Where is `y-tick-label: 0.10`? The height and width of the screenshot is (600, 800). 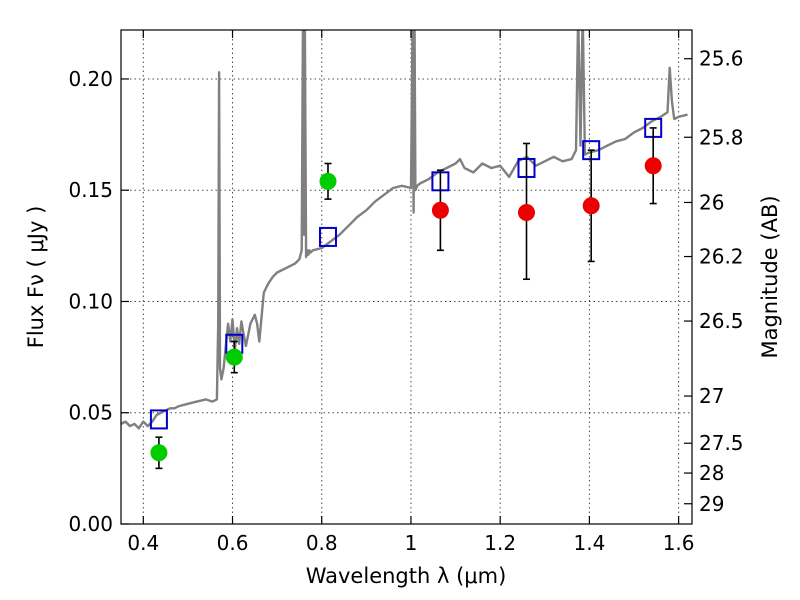 y-tick-label: 0.10 is located at coordinates (90, 301).